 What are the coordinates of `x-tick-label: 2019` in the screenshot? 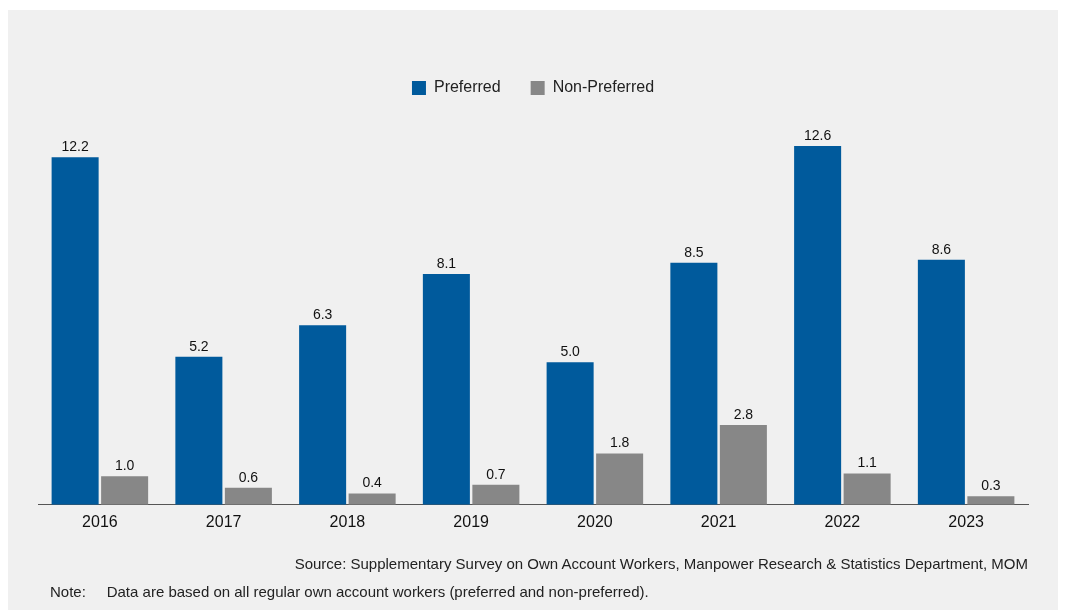 It's located at (471, 521).